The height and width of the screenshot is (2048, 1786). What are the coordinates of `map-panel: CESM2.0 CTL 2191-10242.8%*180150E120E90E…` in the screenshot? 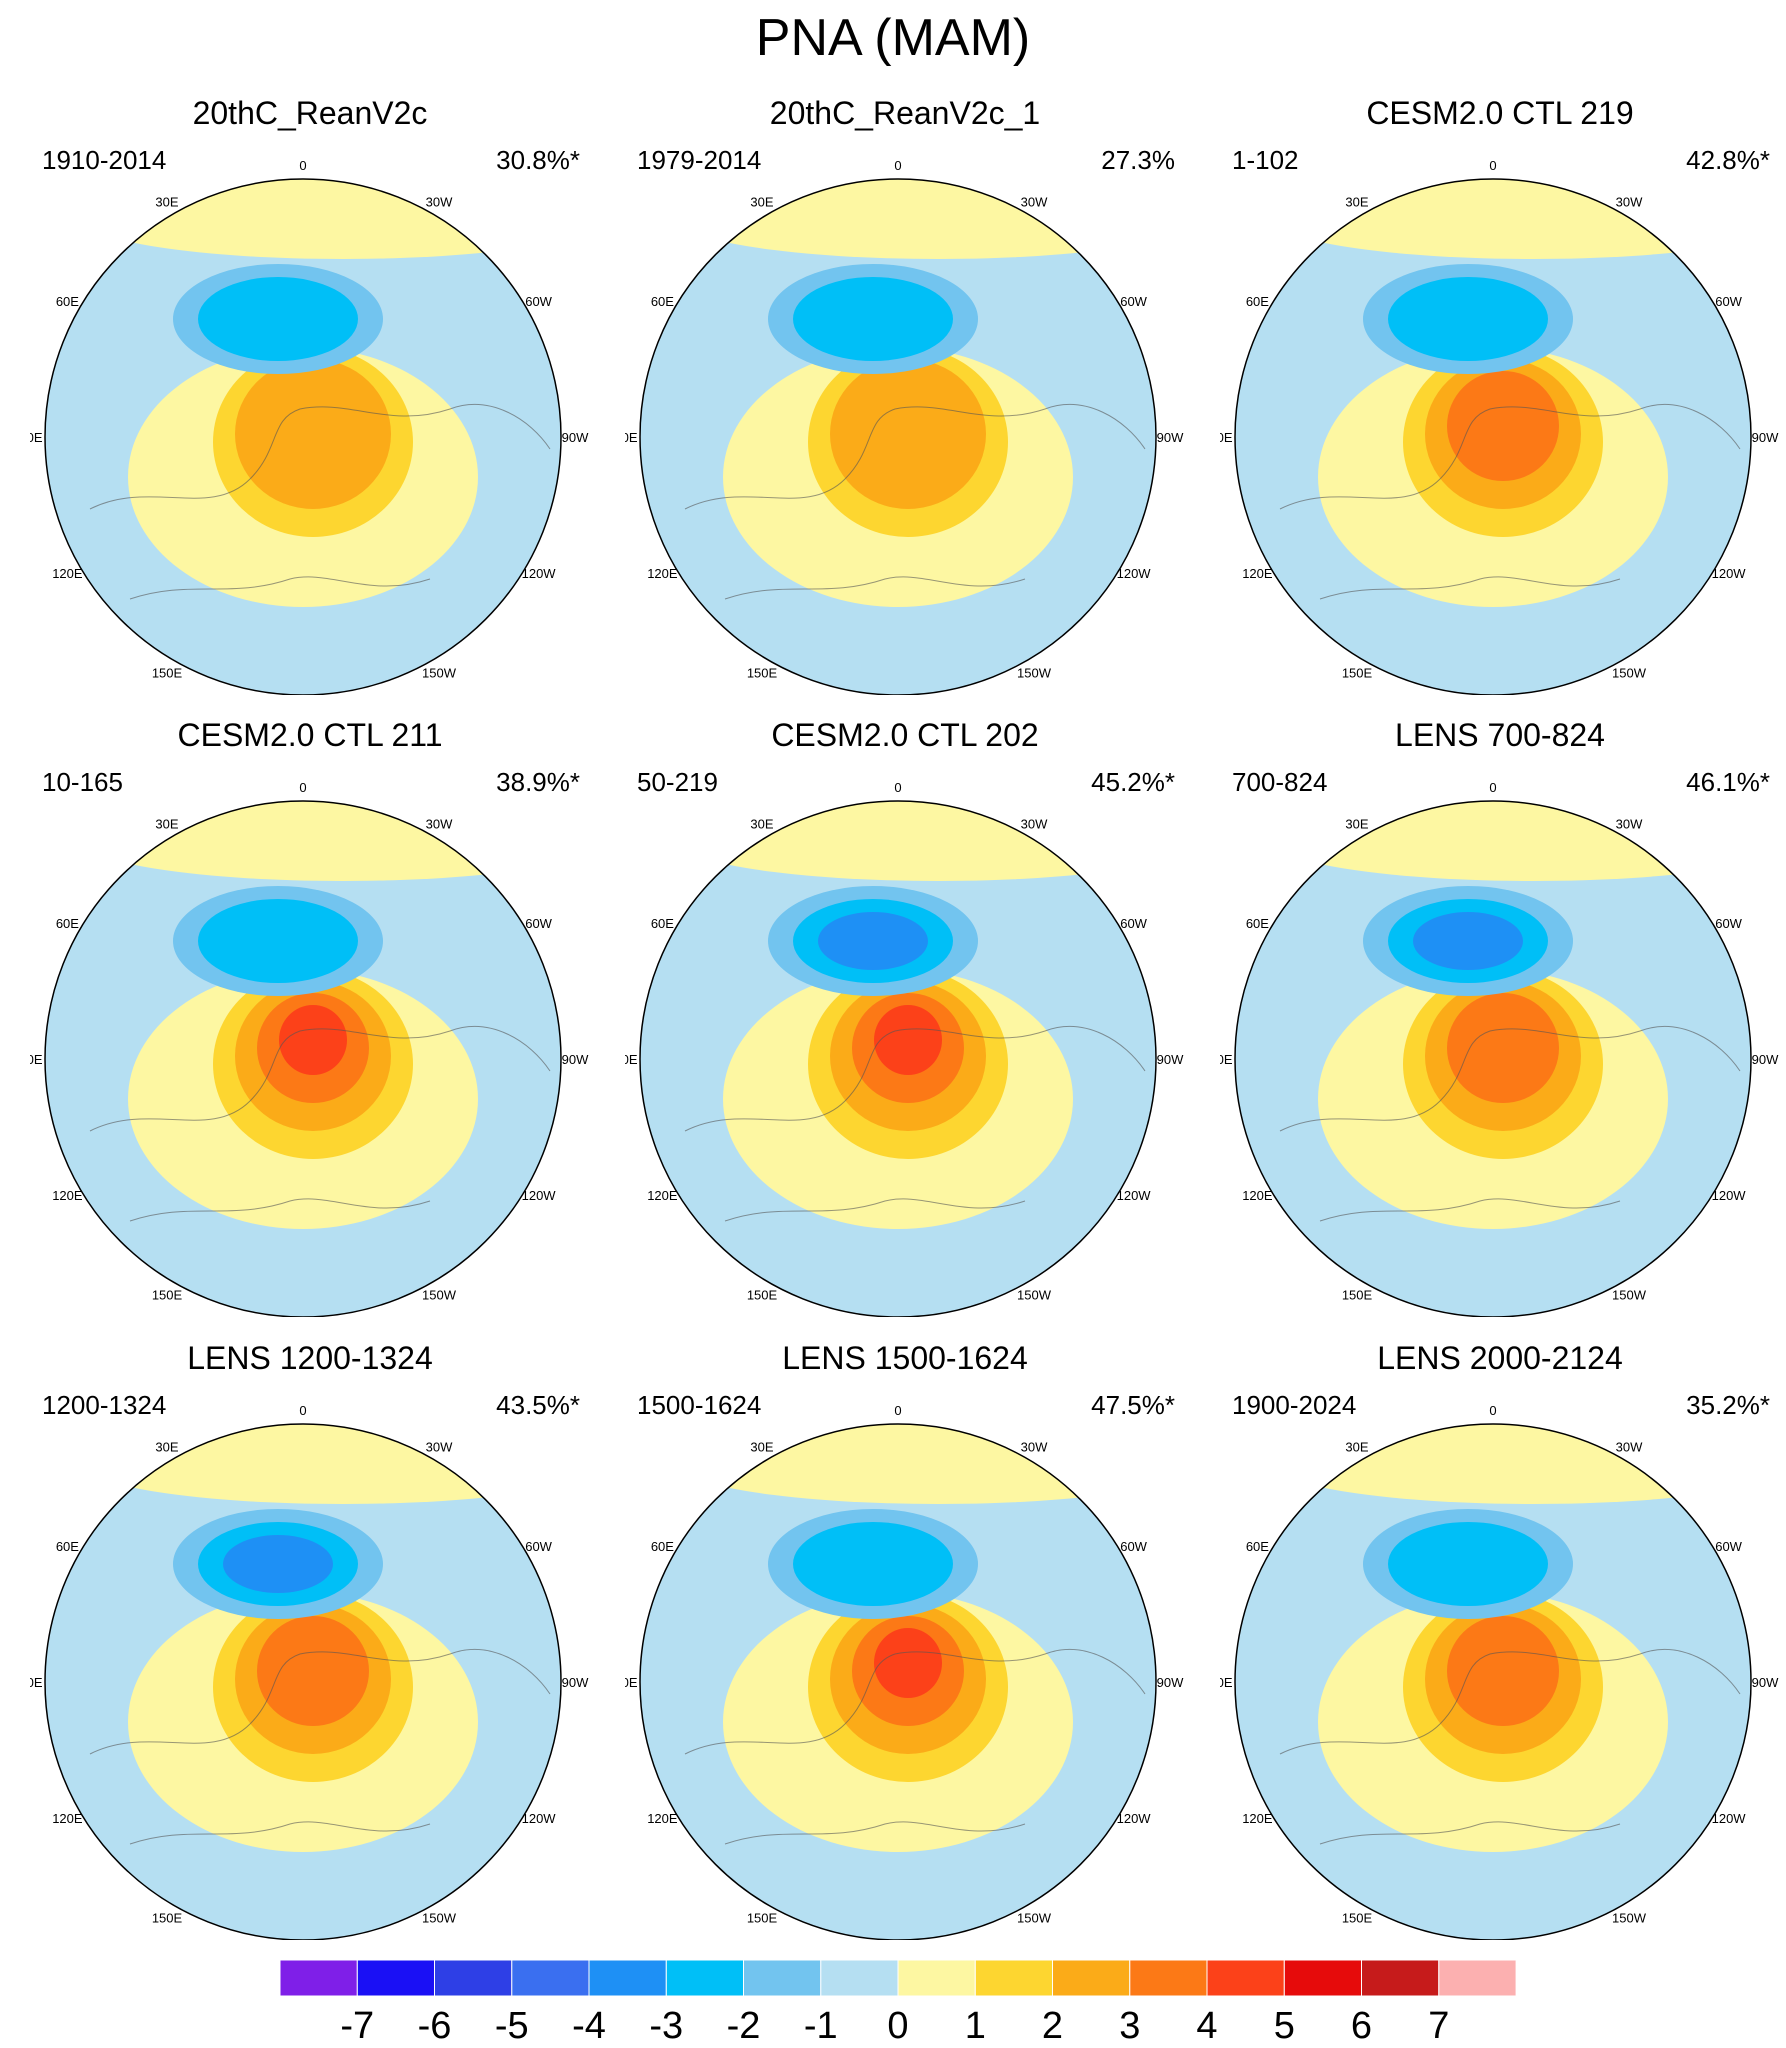 It's located at (1500, 395).